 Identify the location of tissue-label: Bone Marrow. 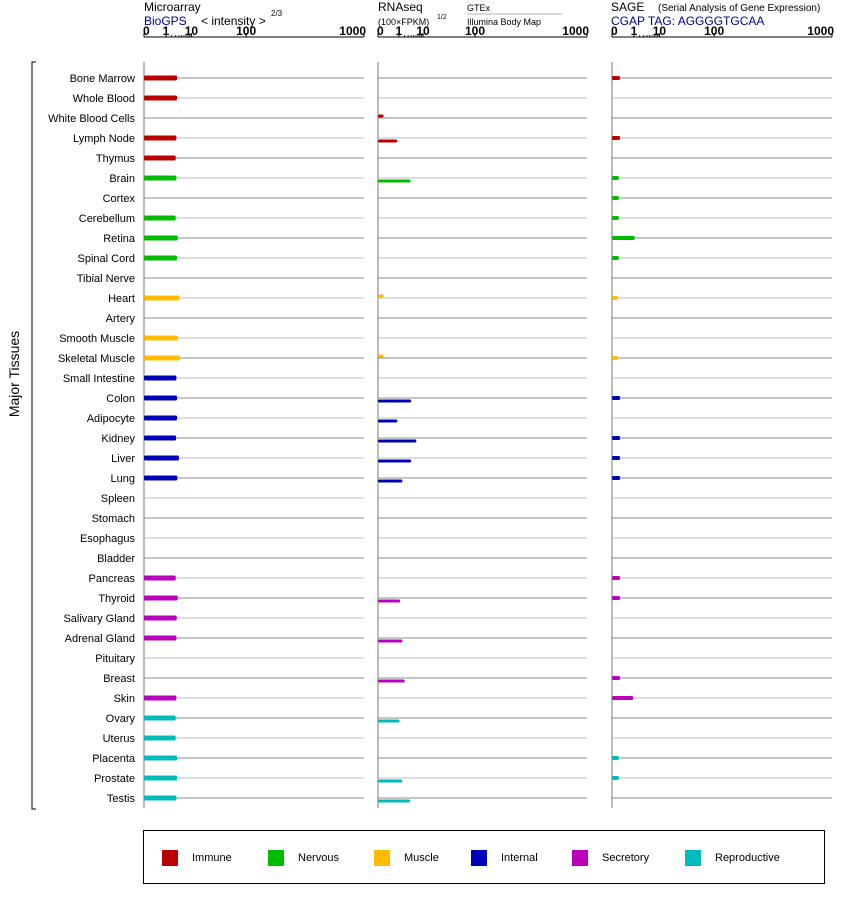
(102, 79).